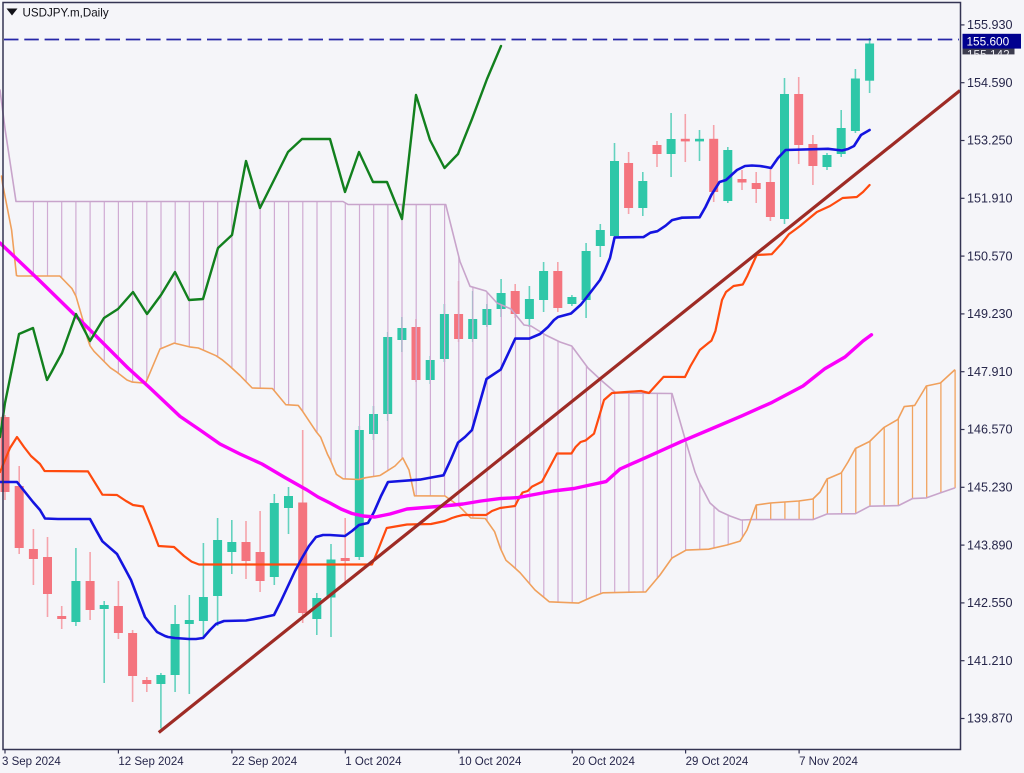  I want to click on svg-text: 10 Oct 2024, so click(490, 762).